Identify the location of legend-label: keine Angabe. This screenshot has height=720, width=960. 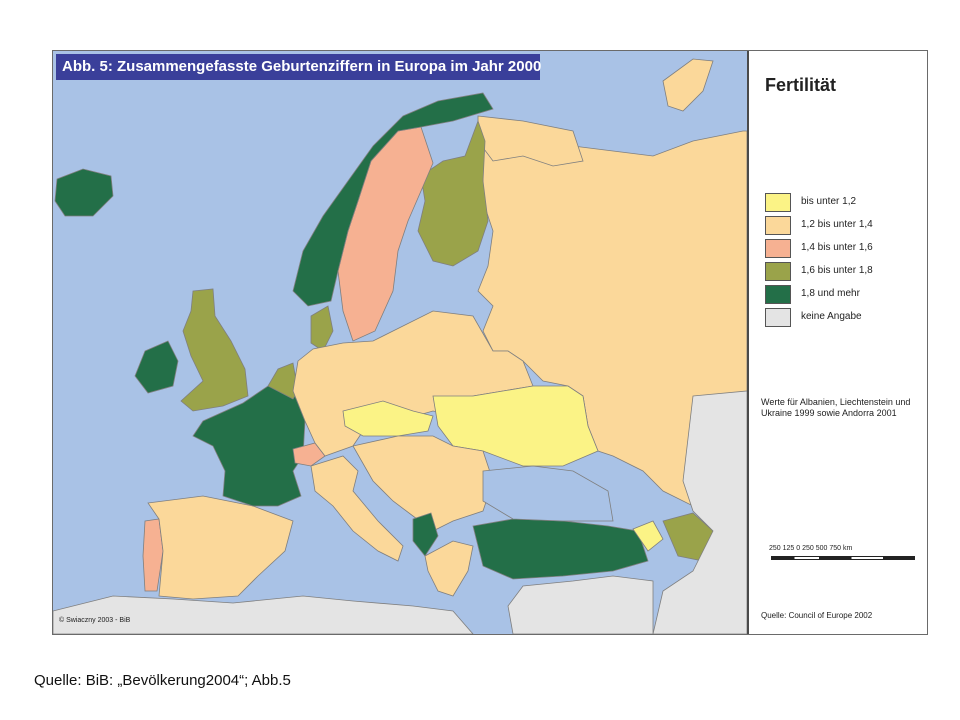
(831, 316).